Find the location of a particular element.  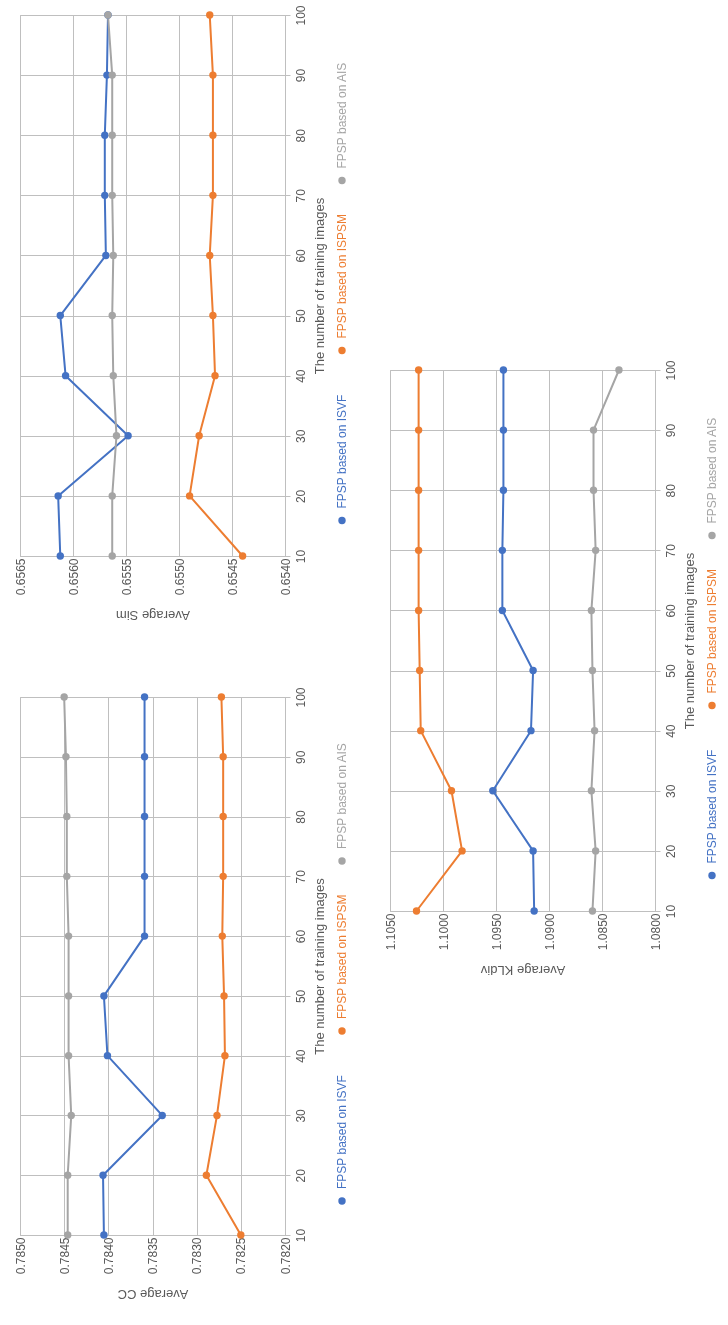

y-tick-label: 40 is located at coordinates (300, 376).